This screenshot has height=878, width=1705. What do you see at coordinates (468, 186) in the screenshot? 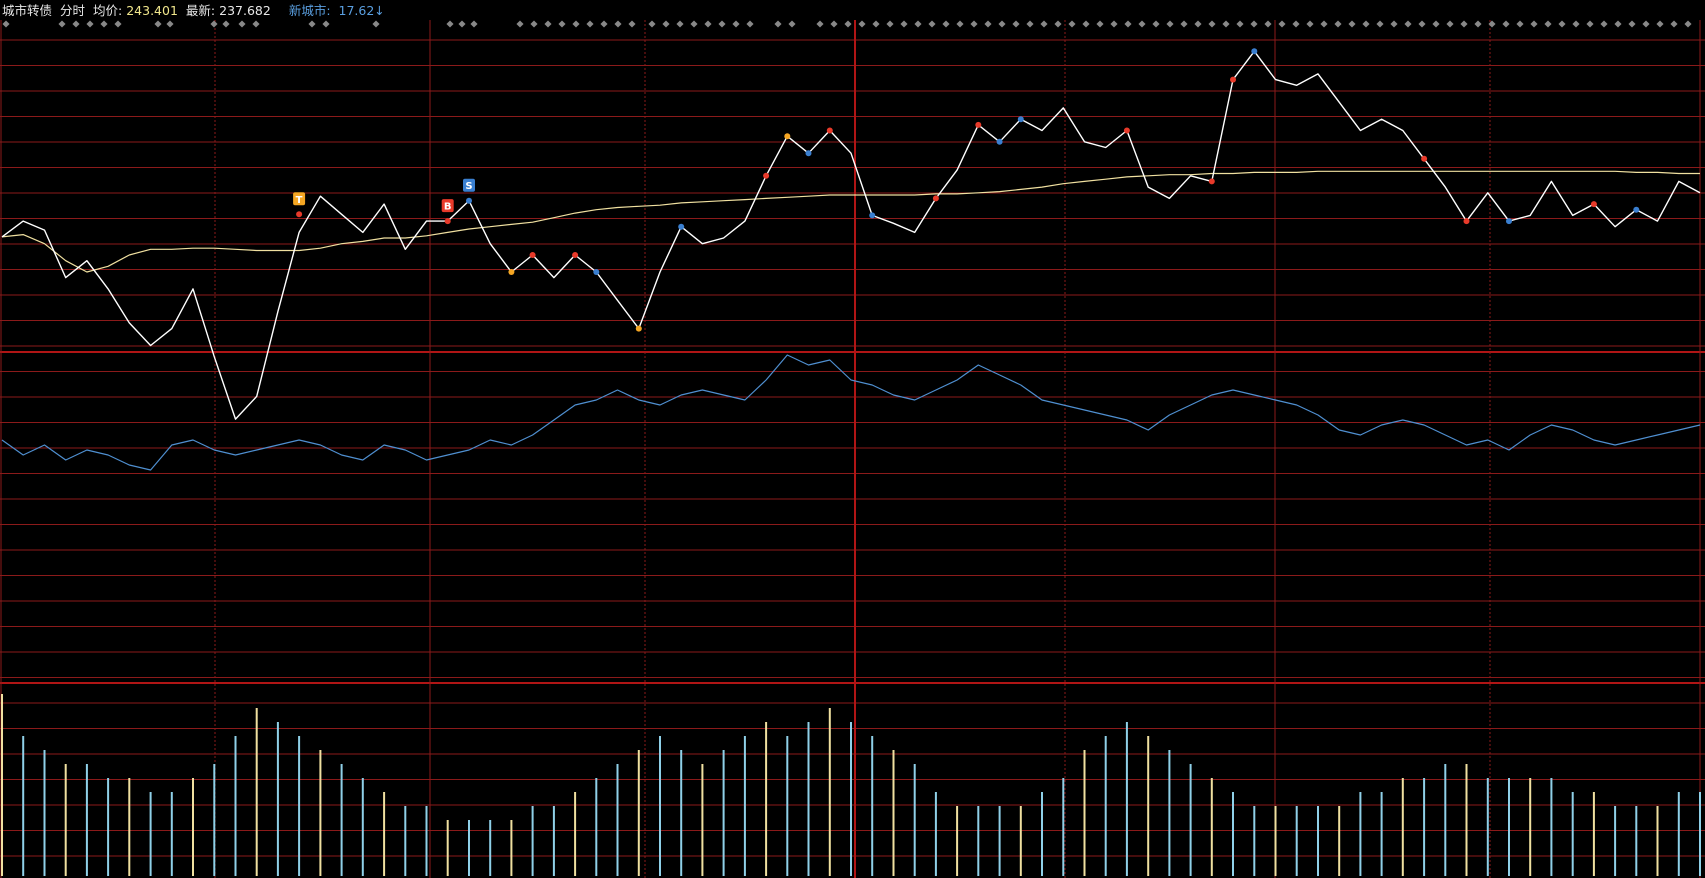
I see `trade-marker-label: S` at bounding box center [468, 186].